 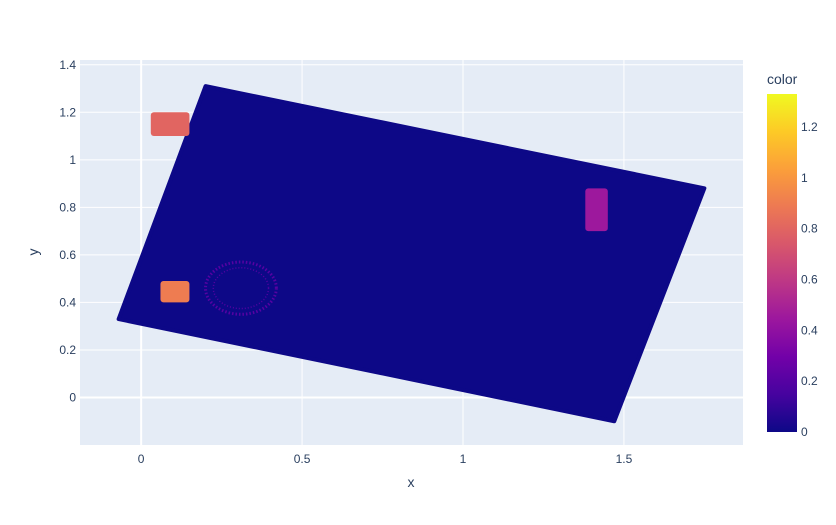 What do you see at coordinates (804, 178) in the screenshot?
I see `colorbar-tick-label: 1` at bounding box center [804, 178].